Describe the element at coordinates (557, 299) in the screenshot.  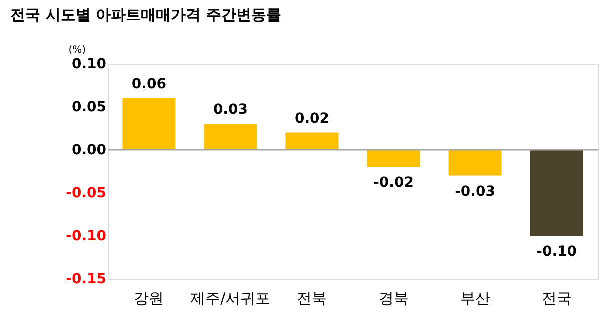
I see `x-tick-label: 전국` at that location.